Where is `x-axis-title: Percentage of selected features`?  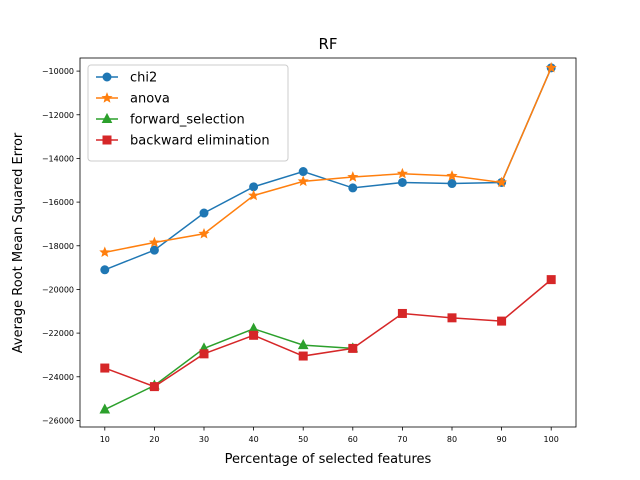 x-axis-title: Percentage of selected features is located at coordinates (328, 459).